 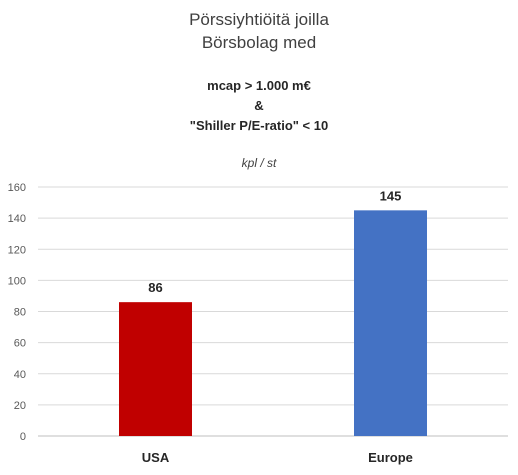 What do you see at coordinates (259, 85) in the screenshot?
I see `subtitle-line1: mcap > 1.000 m€` at bounding box center [259, 85].